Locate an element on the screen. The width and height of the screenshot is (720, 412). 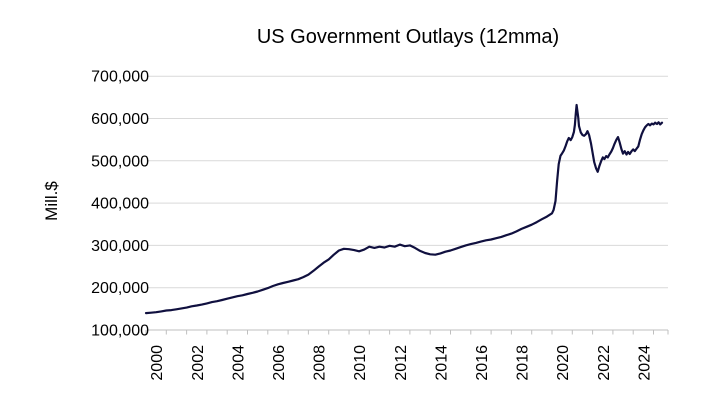
x-tick-label: 2024 is located at coordinates (644, 363).